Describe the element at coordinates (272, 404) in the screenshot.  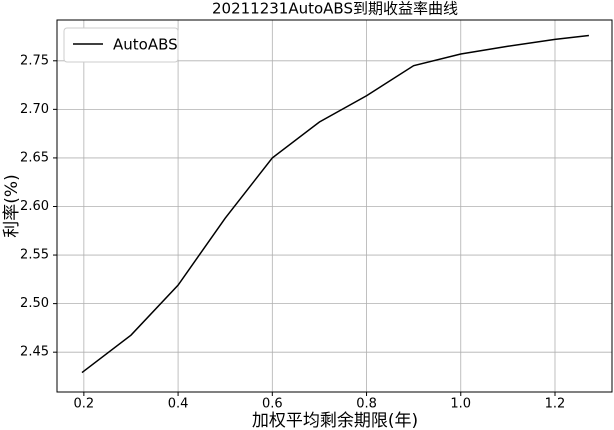
I see `x-tick-label: 0.6` at that location.